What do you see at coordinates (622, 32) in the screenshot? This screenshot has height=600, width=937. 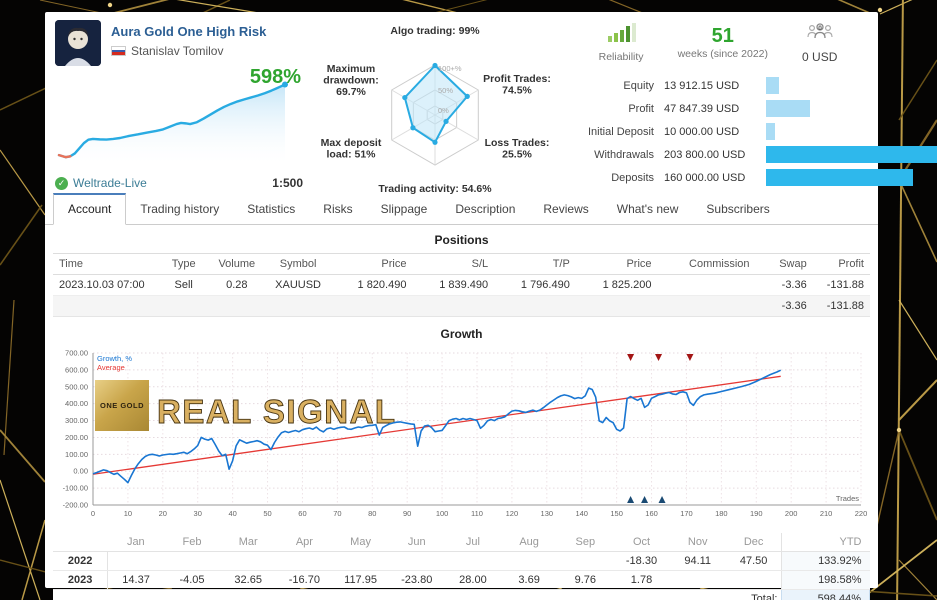 I see `reliability-bars-icon` at bounding box center [622, 32].